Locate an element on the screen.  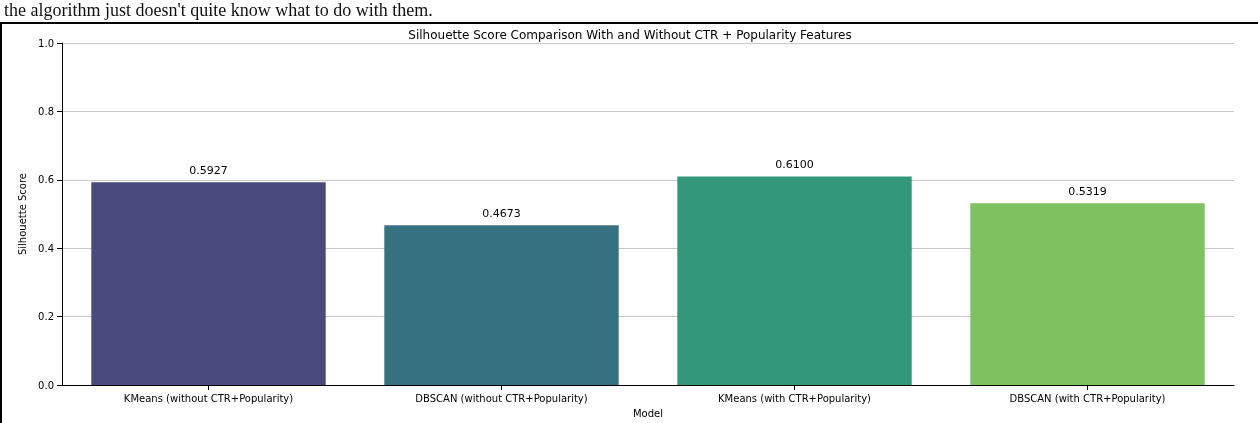
x-tick-label: KMeans (without CTR+Popularity) is located at coordinates (208, 398).